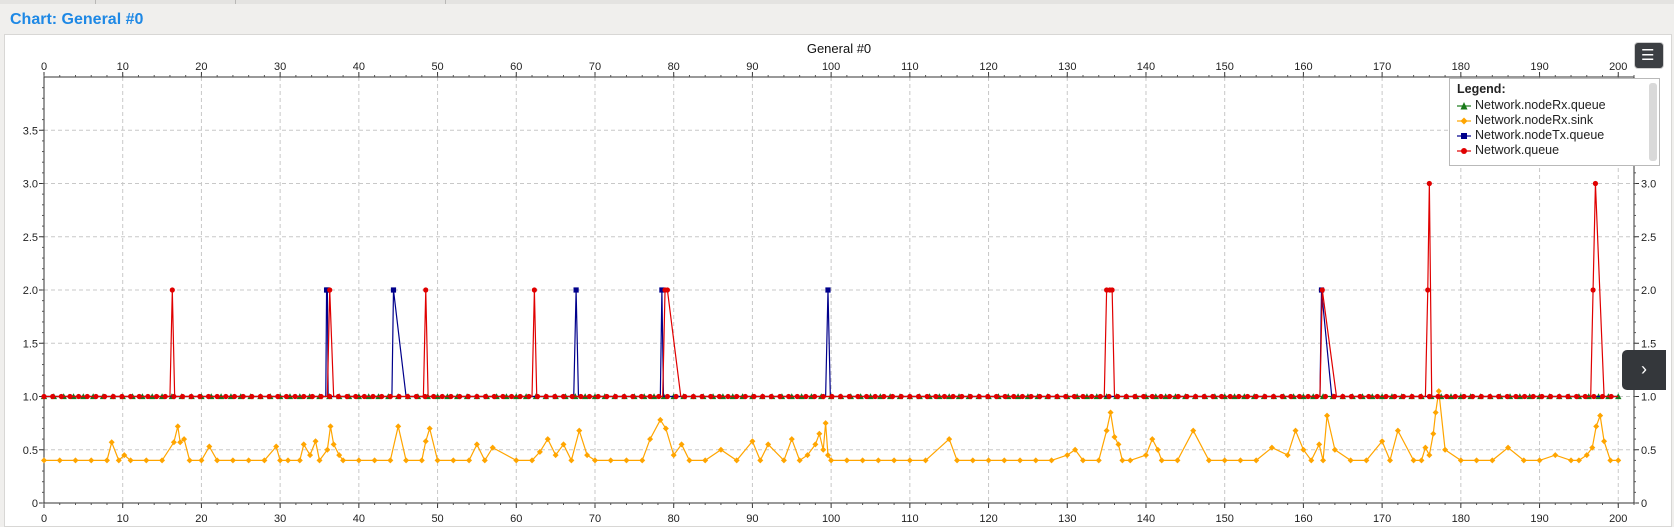 This screenshot has height=527, width=1674. Describe the element at coordinates (837, 2) in the screenshot. I see `tab-strip` at that location.